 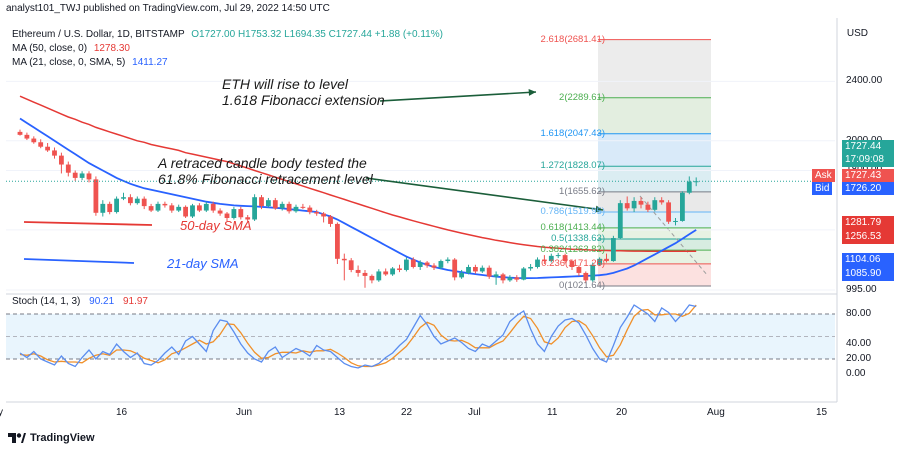 I want to click on tradingview-footer: TradingView, so click(x=51, y=438).